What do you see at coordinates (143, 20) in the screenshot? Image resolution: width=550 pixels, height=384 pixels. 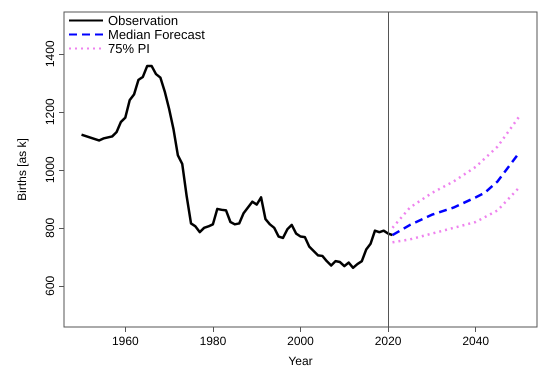 I see `legend-label: Observation` at bounding box center [143, 20].